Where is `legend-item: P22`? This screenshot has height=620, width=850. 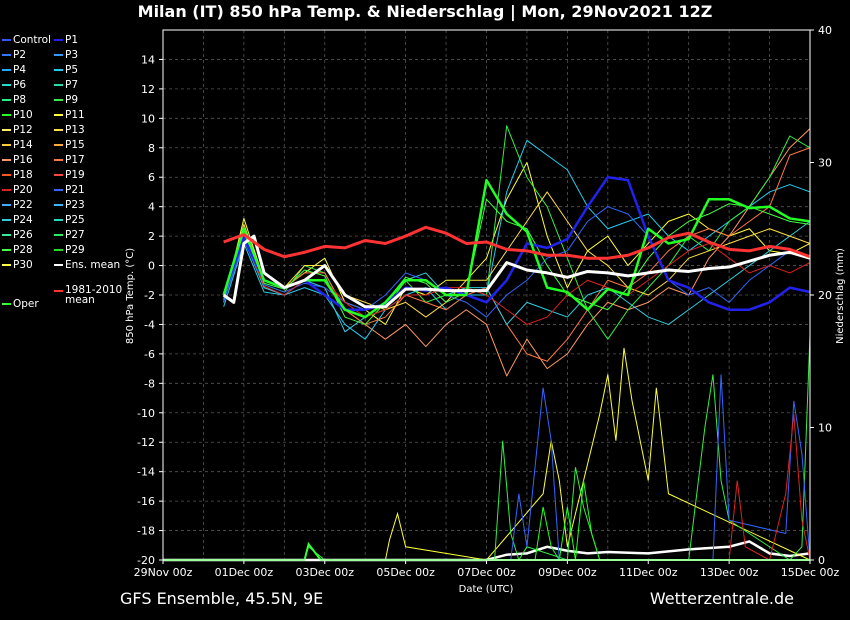
legend-item: P22 is located at coordinates (17, 205).